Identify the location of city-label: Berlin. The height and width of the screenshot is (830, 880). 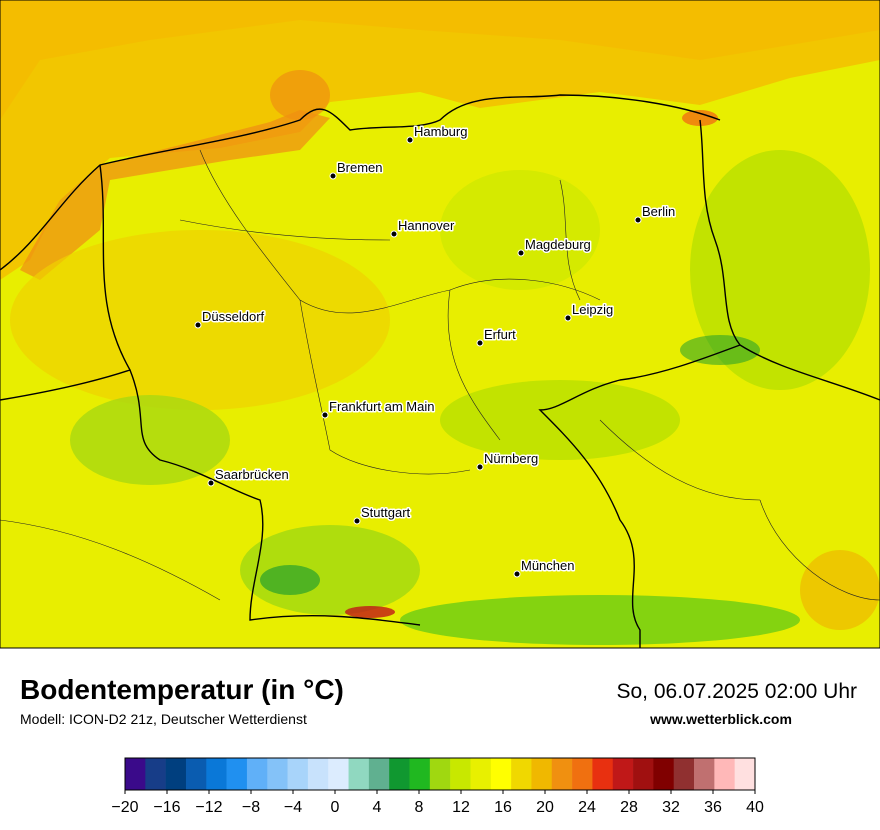
(658, 211).